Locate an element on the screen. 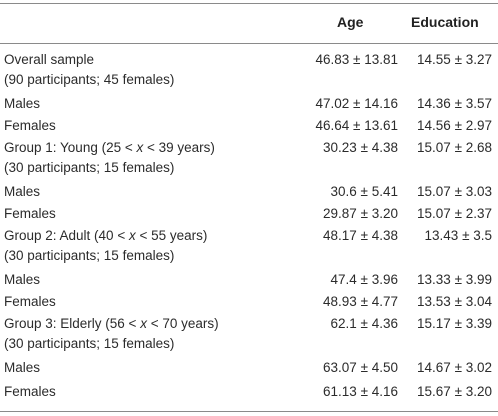  row-label: Group 2: Adult (40 < x < 55 years) is located at coordinates (105, 236).